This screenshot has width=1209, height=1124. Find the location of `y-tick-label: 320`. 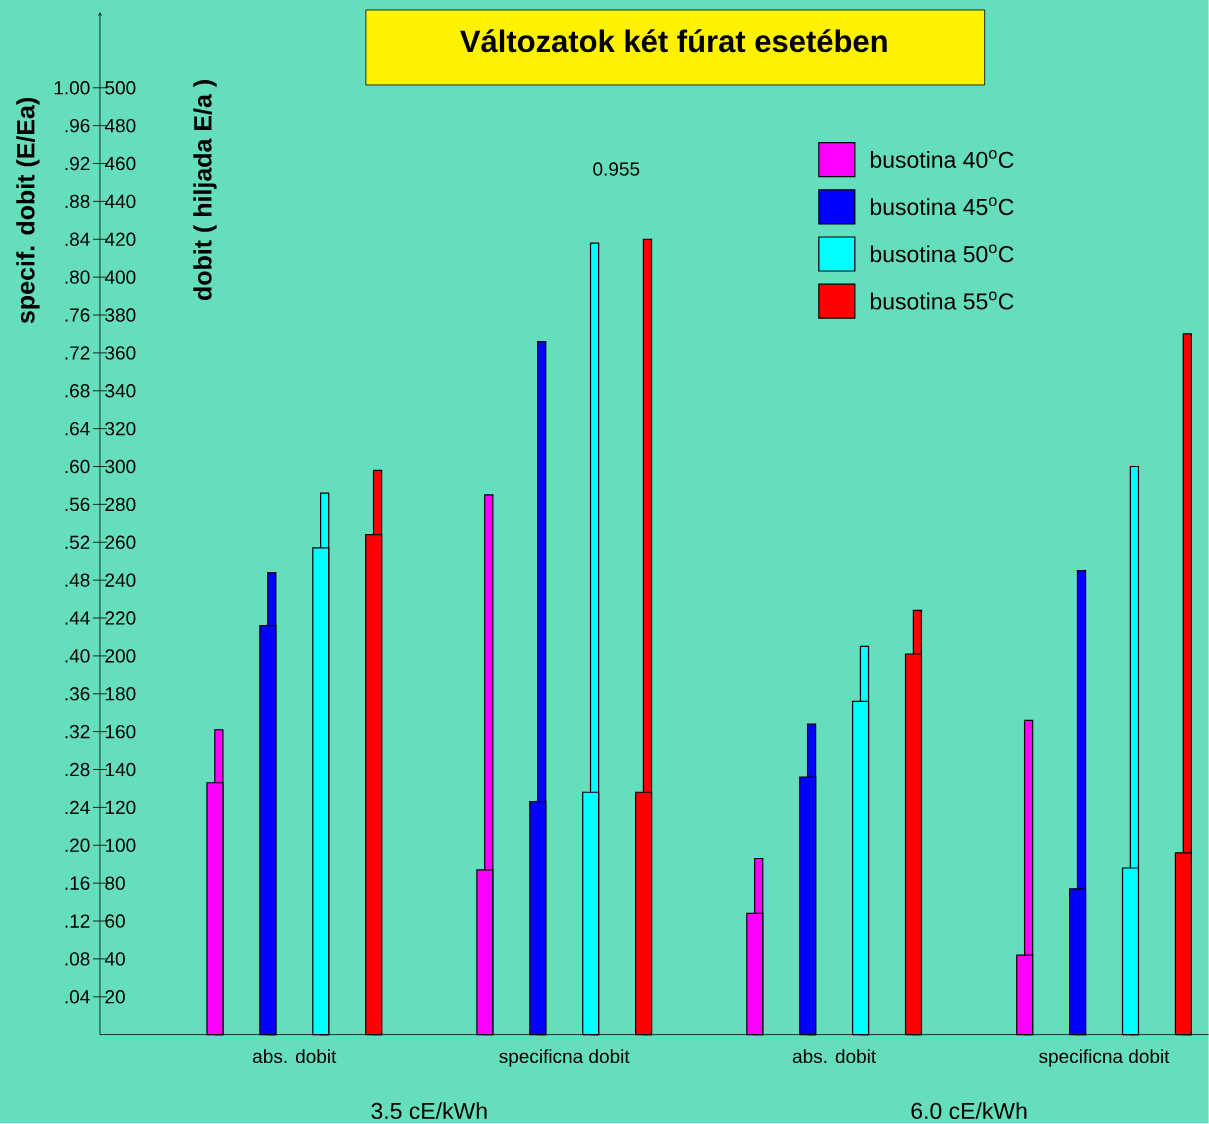

y-tick-label: 320 is located at coordinates (120, 429).